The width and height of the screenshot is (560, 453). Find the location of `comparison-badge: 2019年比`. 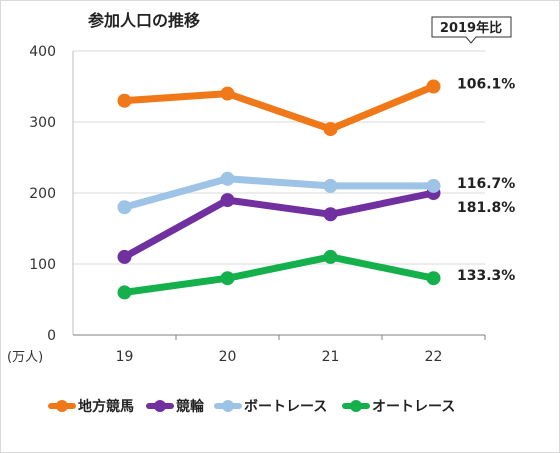

comparison-badge: 2019年比 is located at coordinates (471, 30).